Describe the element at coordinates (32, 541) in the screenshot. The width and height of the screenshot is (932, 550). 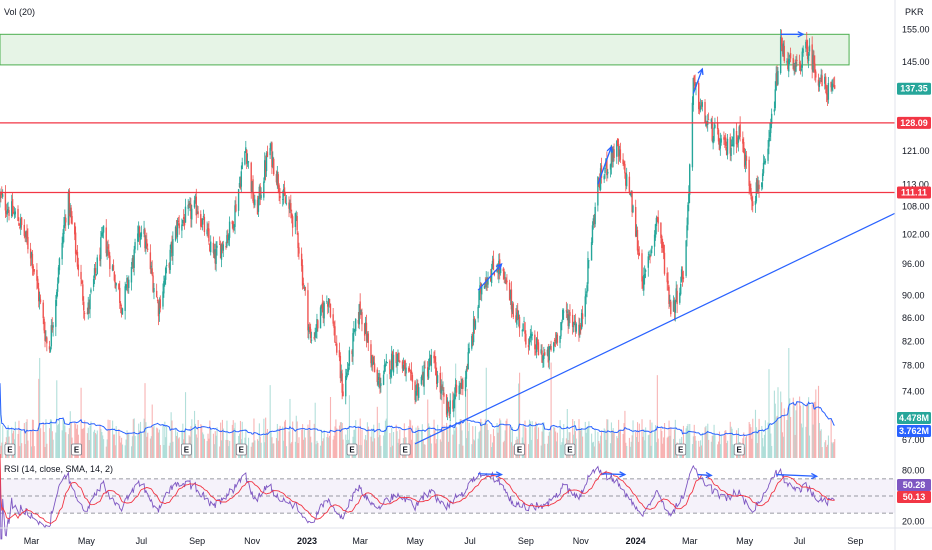
I see `time-tick-label: Mar` at that location.